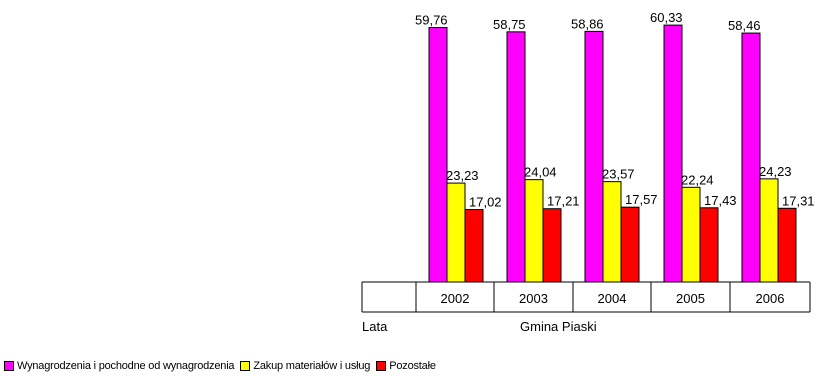  What do you see at coordinates (431, 20) in the screenshot?
I see `value-label-2002-s1: 59,76` at bounding box center [431, 20].